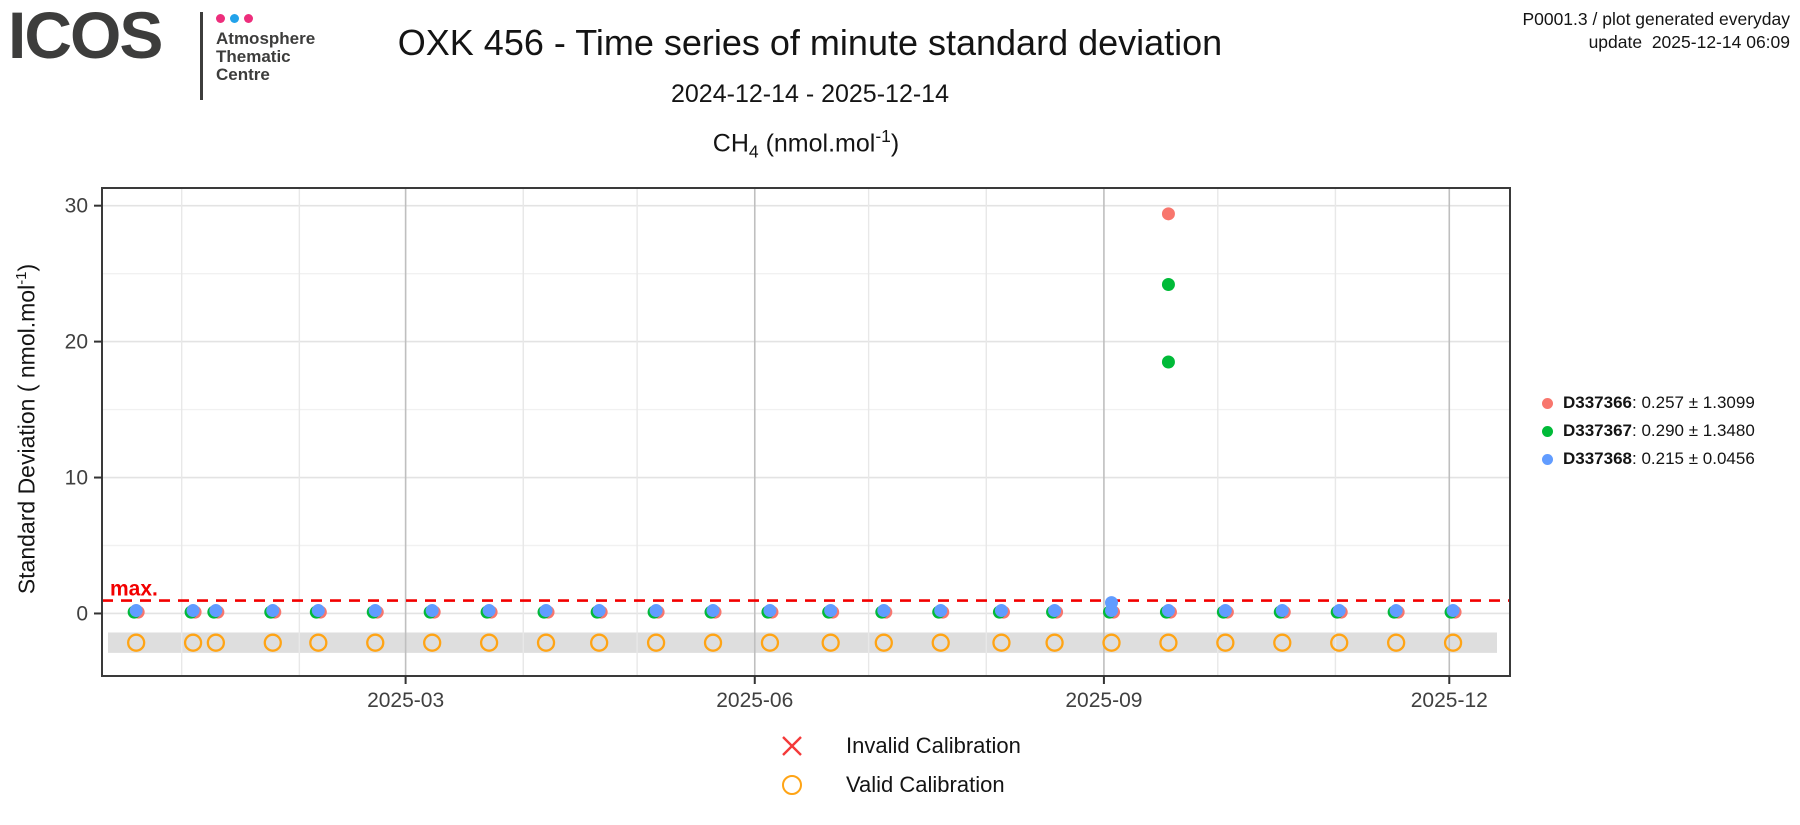  Describe the element at coordinates (925, 784) in the screenshot. I see `valid-calibration-label: Valid Calibration` at that location.